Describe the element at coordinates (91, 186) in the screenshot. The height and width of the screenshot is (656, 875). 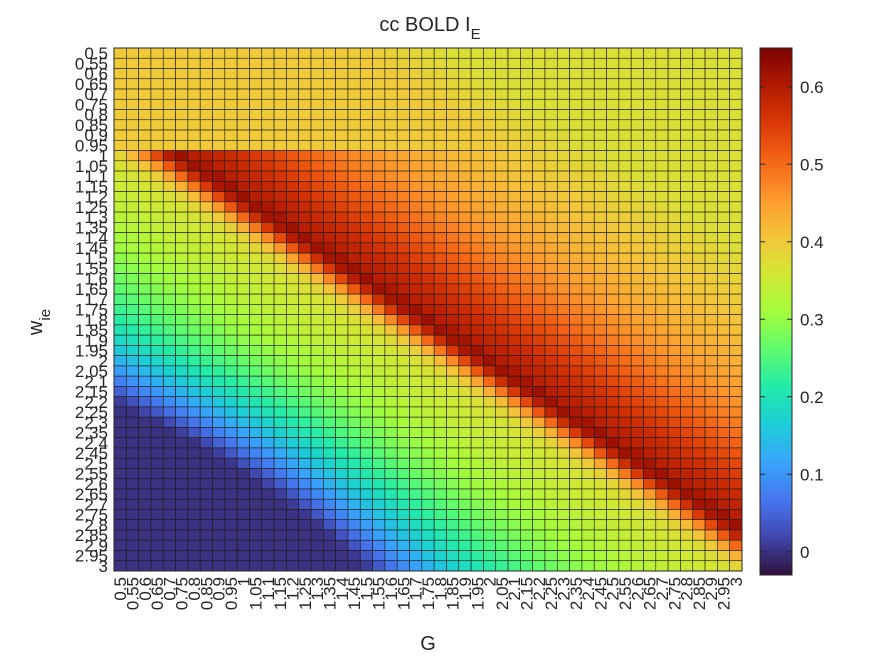
I see `y-tick-label: 1.15` at that location.